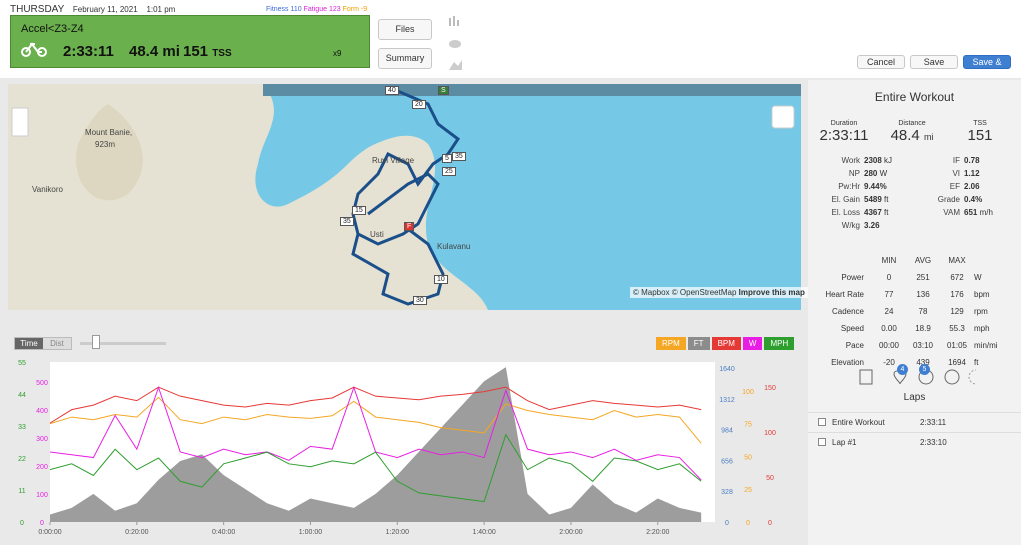 The image size is (1021, 545). Describe the element at coordinates (981, 311) in the screenshot. I see `cell: rpm` at that location.